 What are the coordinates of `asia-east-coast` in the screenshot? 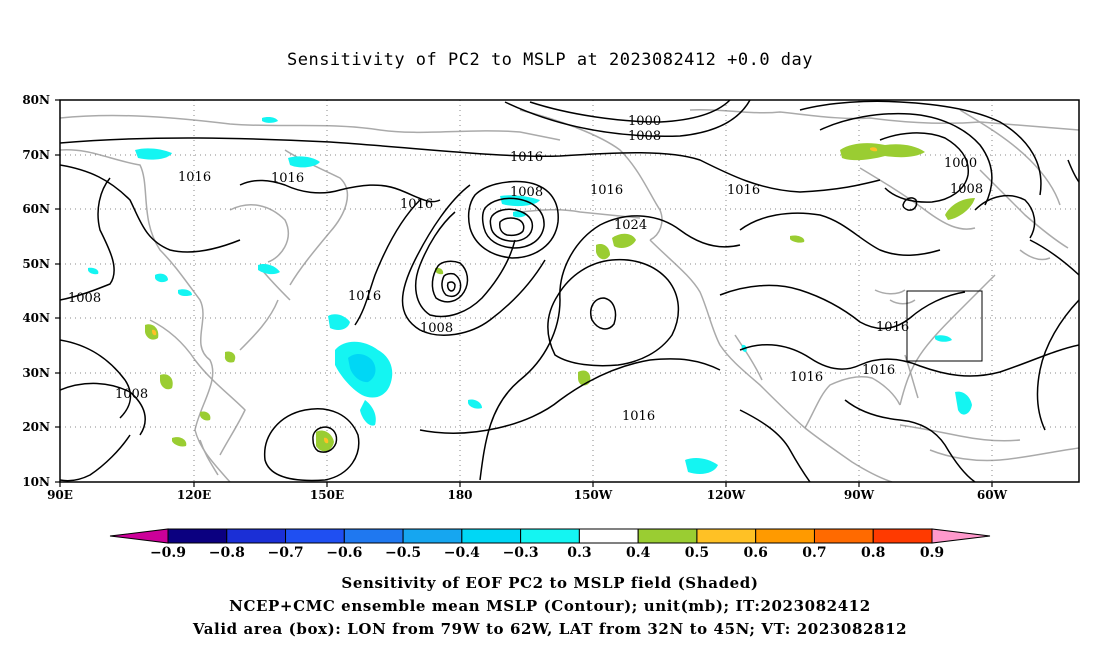 It's located at (145, 315).